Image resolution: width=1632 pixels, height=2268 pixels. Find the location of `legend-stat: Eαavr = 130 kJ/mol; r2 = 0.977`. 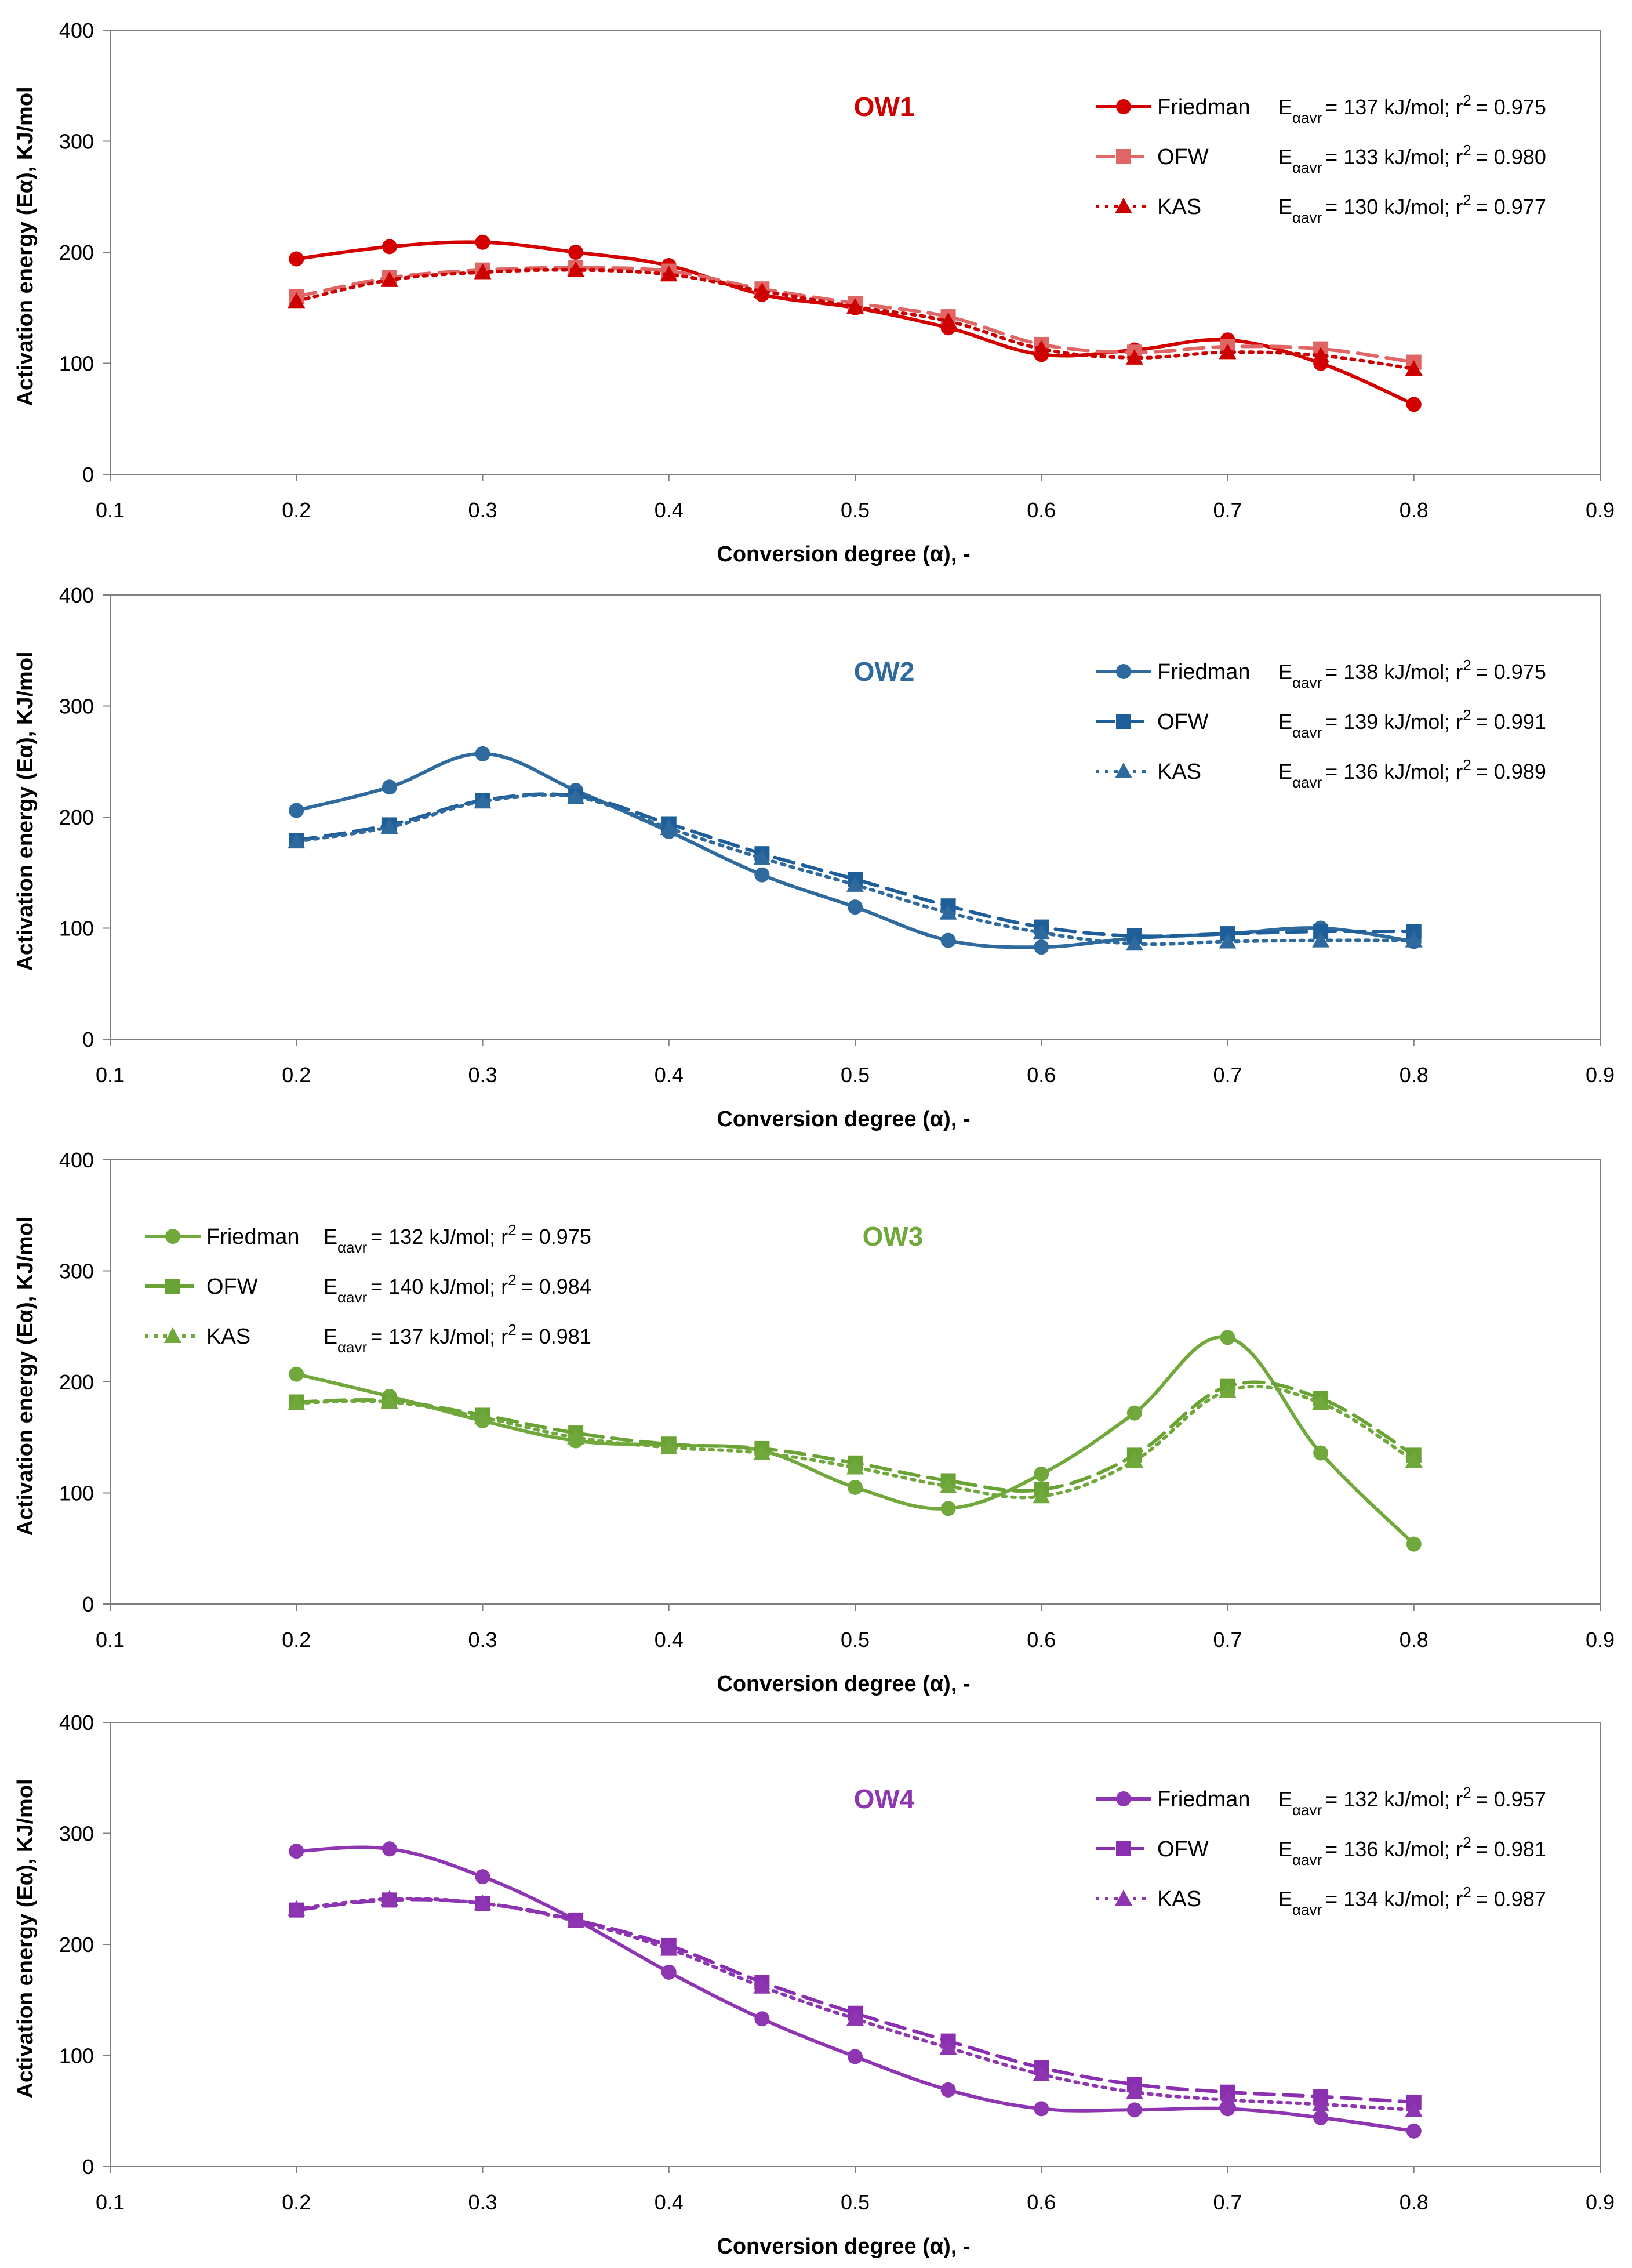

legend-stat: Eαavr = 130 kJ/mol; r2 = 0.977 is located at coordinates (1412, 208).